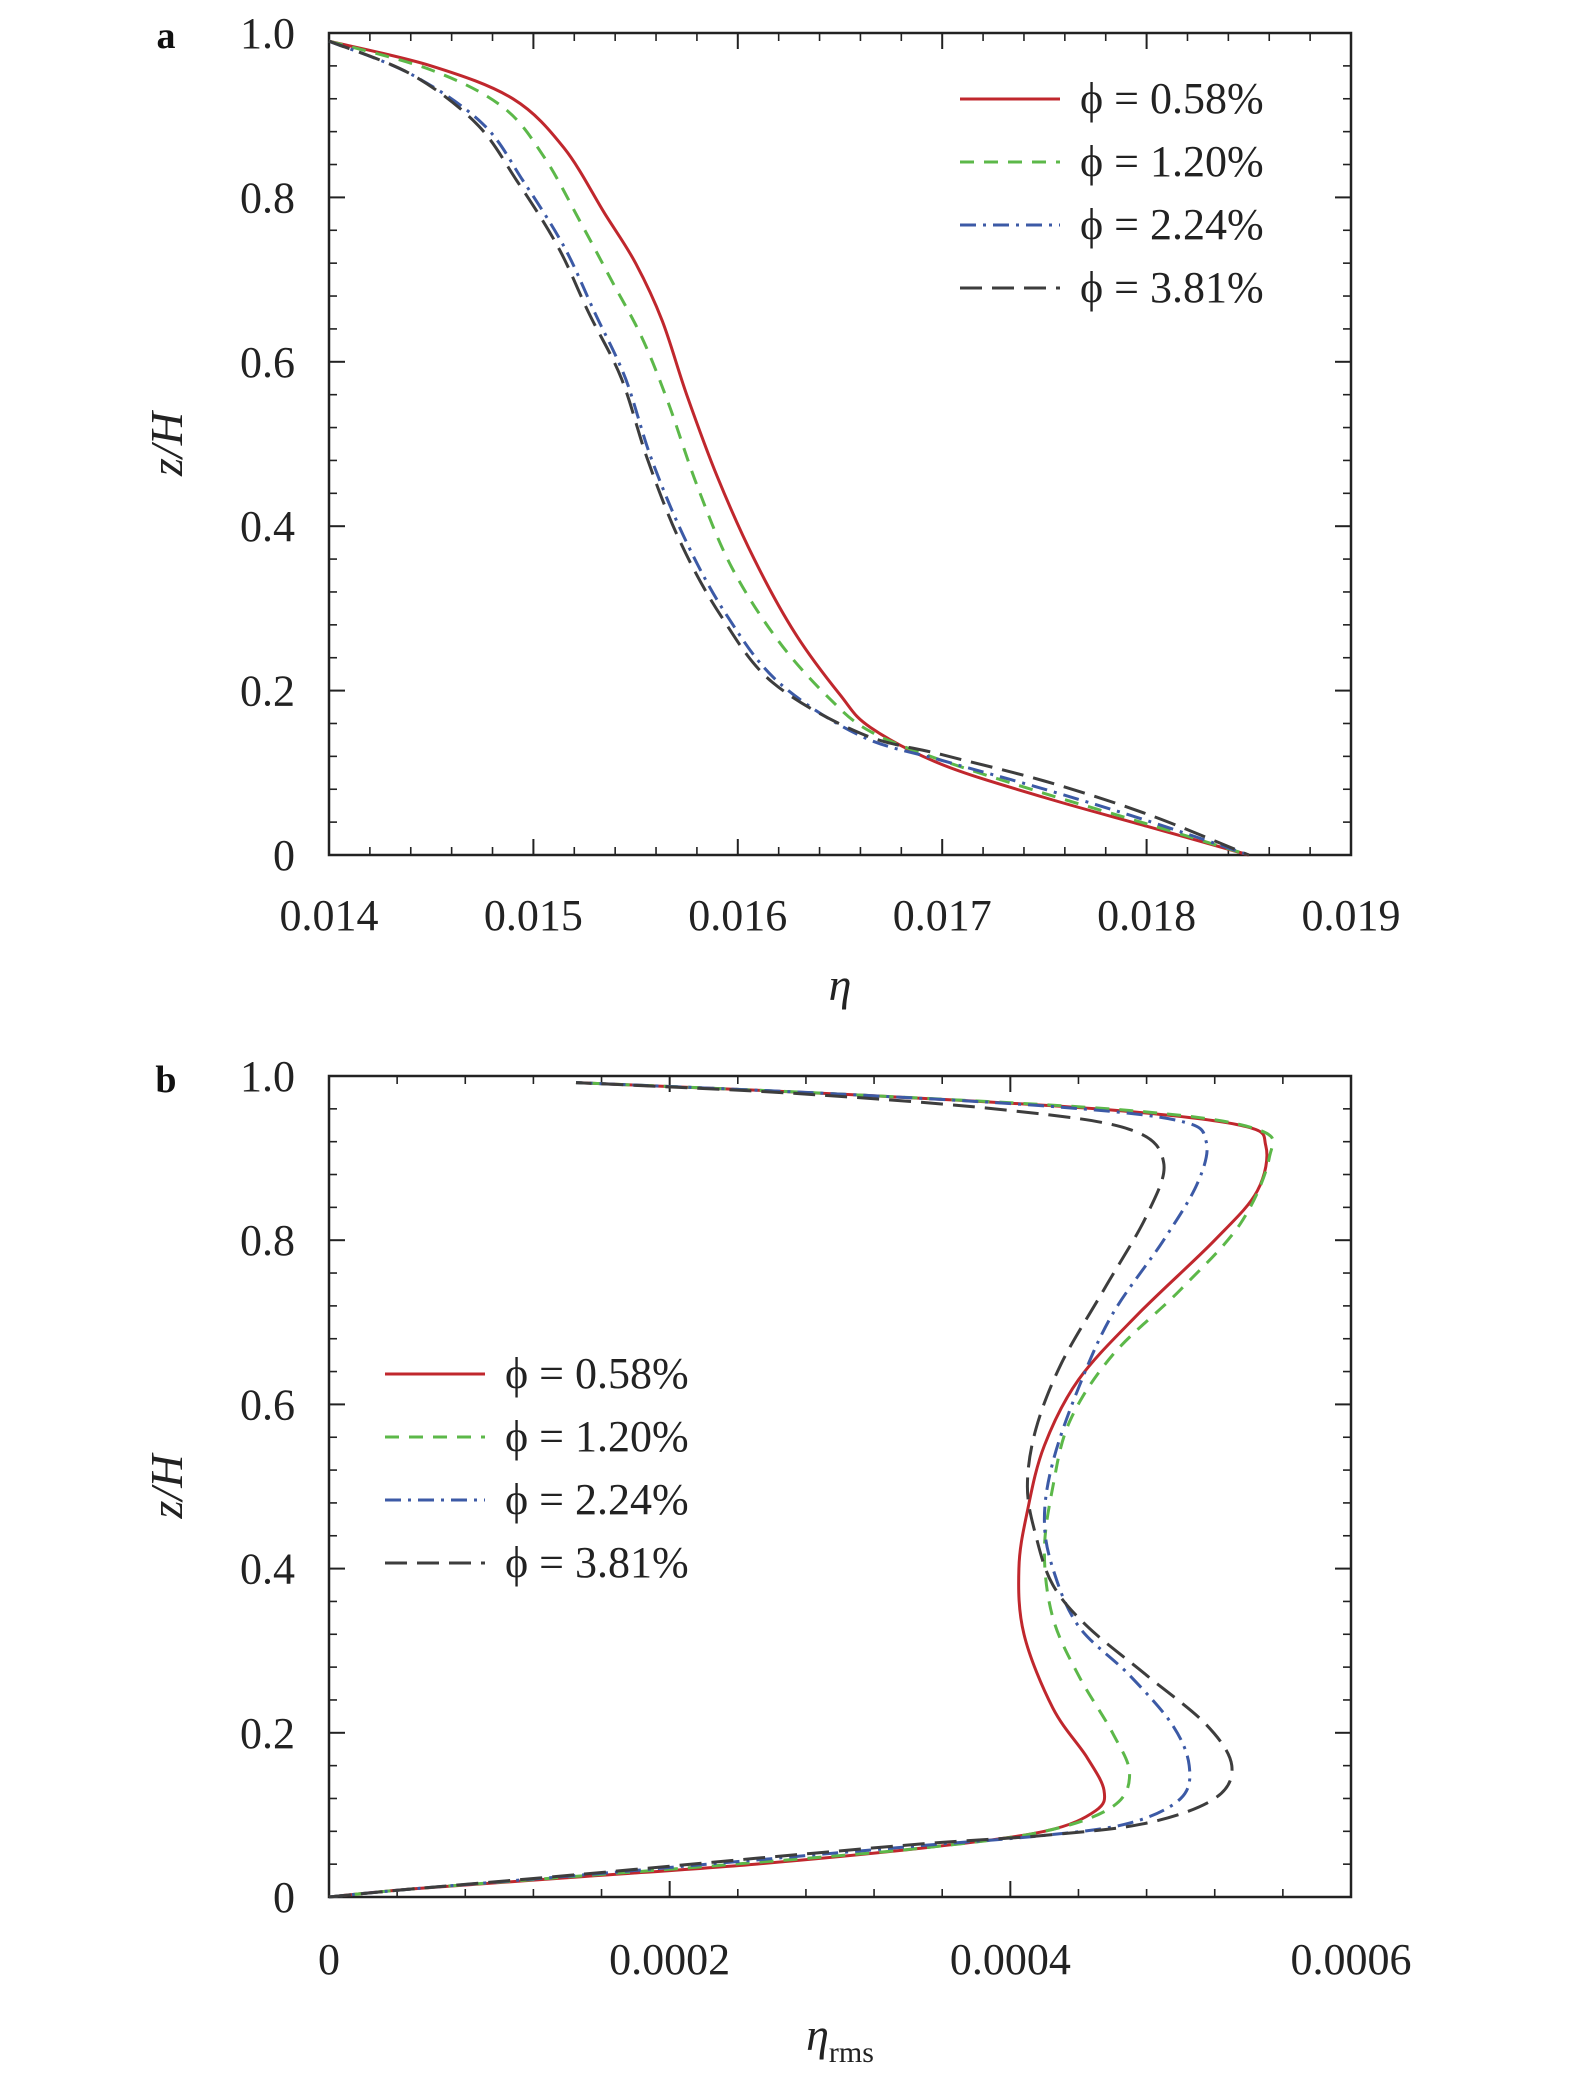  What do you see at coordinates (942, 915) in the screenshot?
I see `x-tick-label: 0.017` at bounding box center [942, 915].